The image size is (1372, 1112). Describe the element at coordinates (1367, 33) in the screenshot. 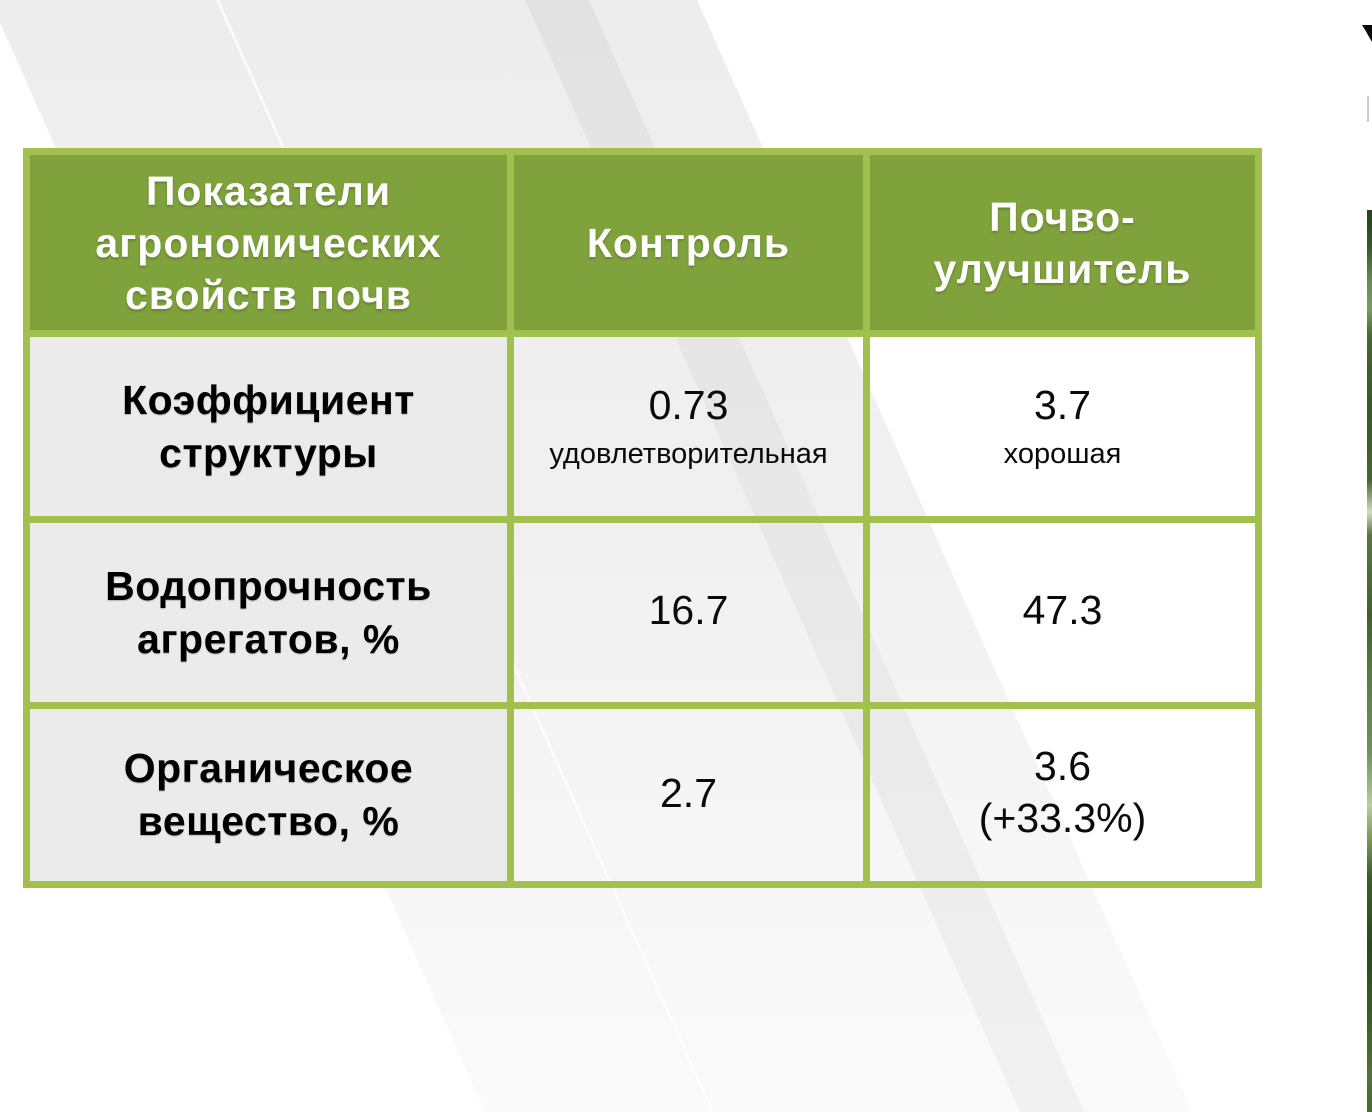

I see `cropped-letter-fragment` at that location.